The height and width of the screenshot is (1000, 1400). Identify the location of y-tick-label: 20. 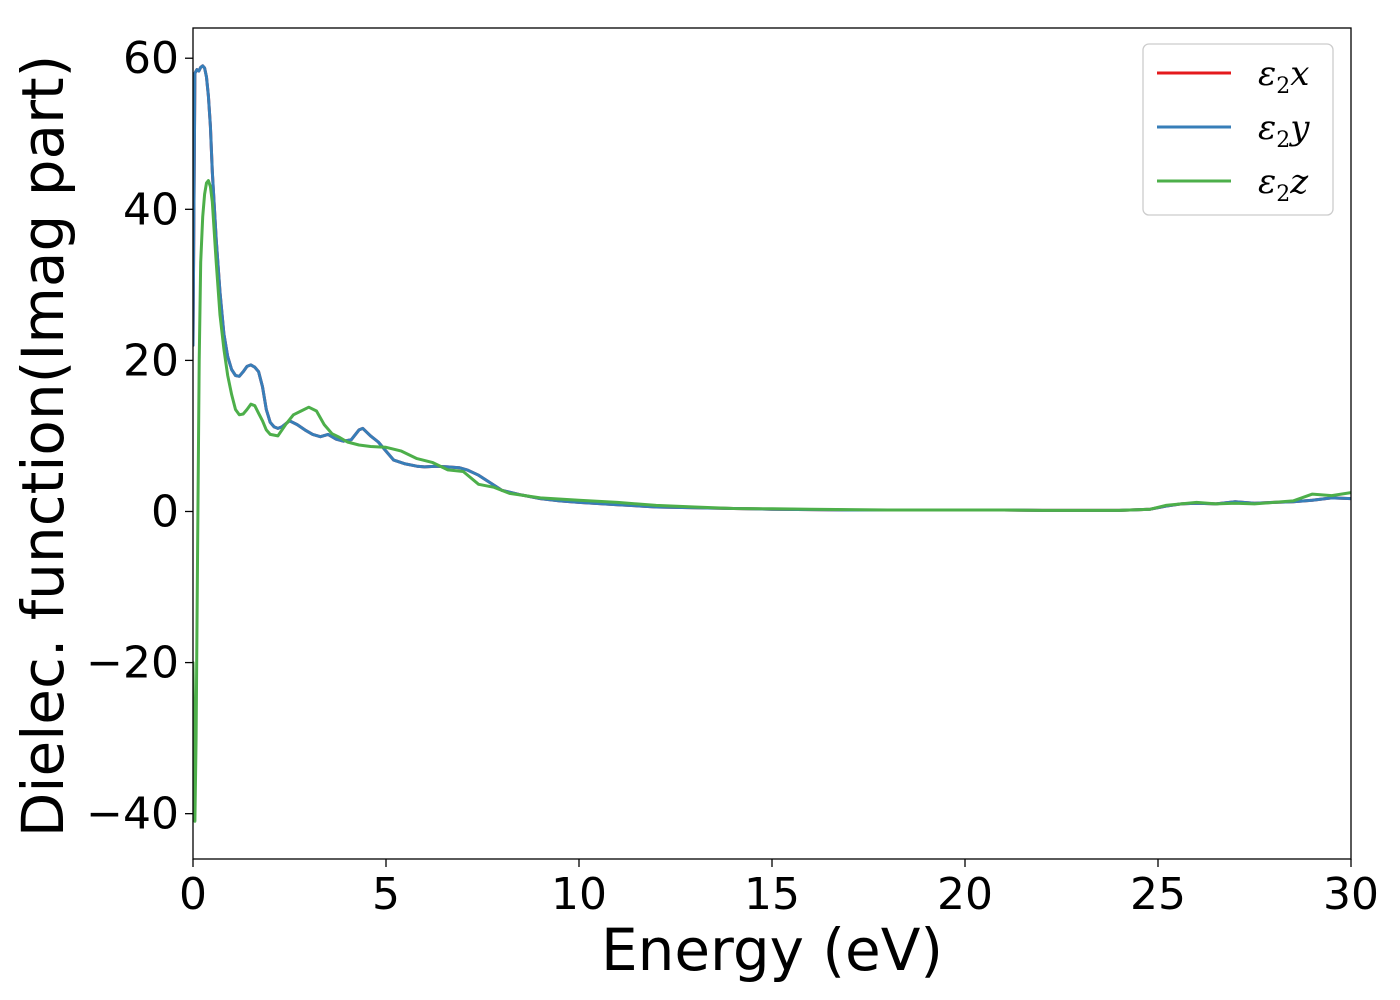
(151, 360).